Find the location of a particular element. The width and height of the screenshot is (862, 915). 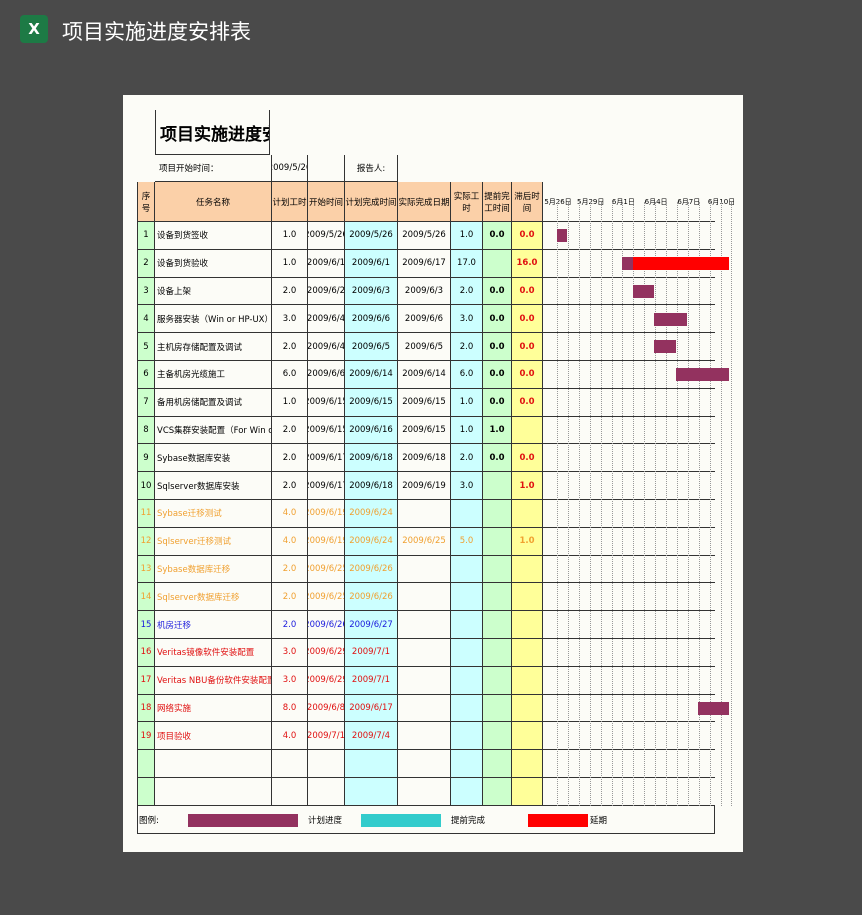

cell: 13 is located at coordinates (146, 569).